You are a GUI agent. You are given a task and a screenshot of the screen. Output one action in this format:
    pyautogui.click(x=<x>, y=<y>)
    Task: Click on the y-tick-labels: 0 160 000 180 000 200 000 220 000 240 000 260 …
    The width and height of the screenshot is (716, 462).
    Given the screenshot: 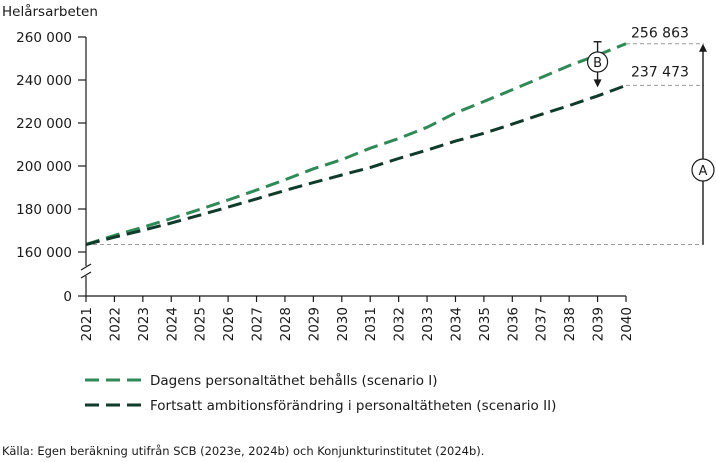 What is the action you would take?
    pyautogui.click(x=44, y=167)
    